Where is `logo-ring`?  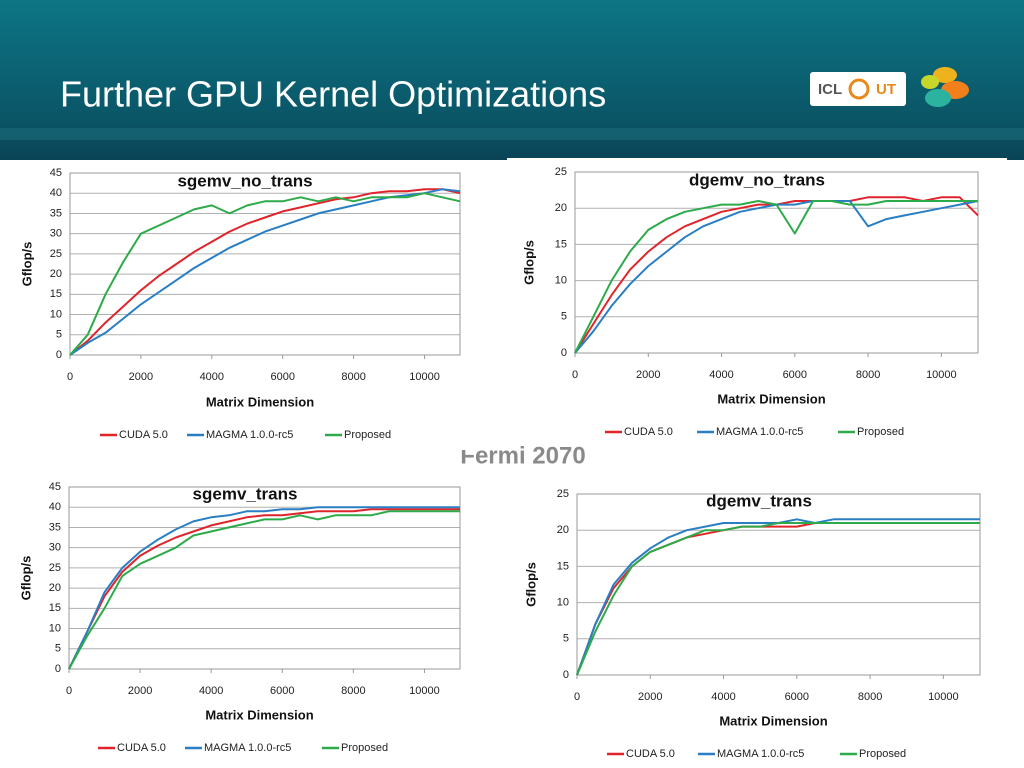 logo-ring is located at coordinates (859, 89).